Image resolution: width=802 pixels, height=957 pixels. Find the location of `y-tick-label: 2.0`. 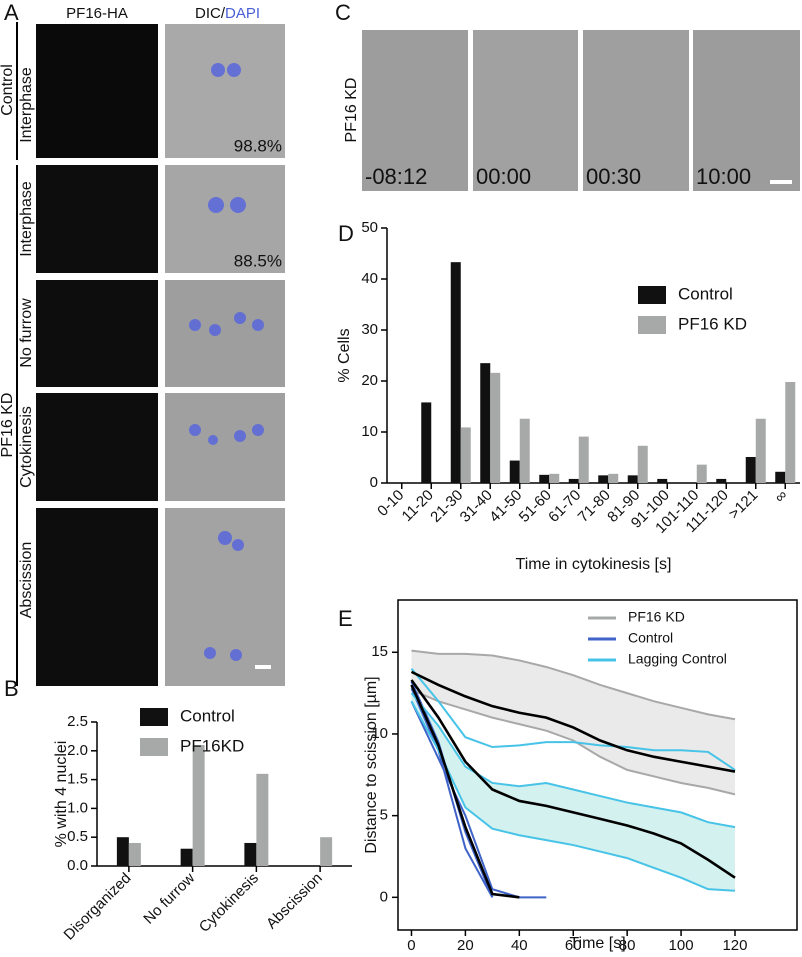

y-tick-label: 2.0 is located at coordinates (77, 750).